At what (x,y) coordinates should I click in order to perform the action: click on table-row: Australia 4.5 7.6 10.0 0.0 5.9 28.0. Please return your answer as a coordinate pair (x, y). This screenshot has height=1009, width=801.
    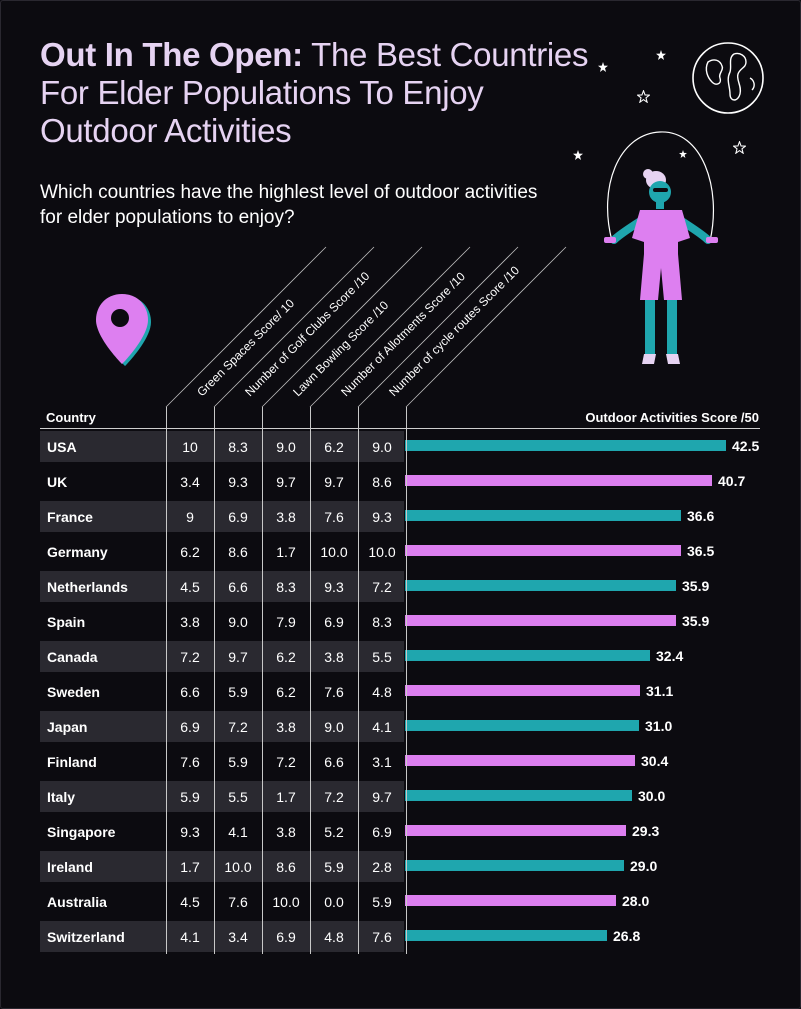
    Looking at the image, I should click on (400, 901).